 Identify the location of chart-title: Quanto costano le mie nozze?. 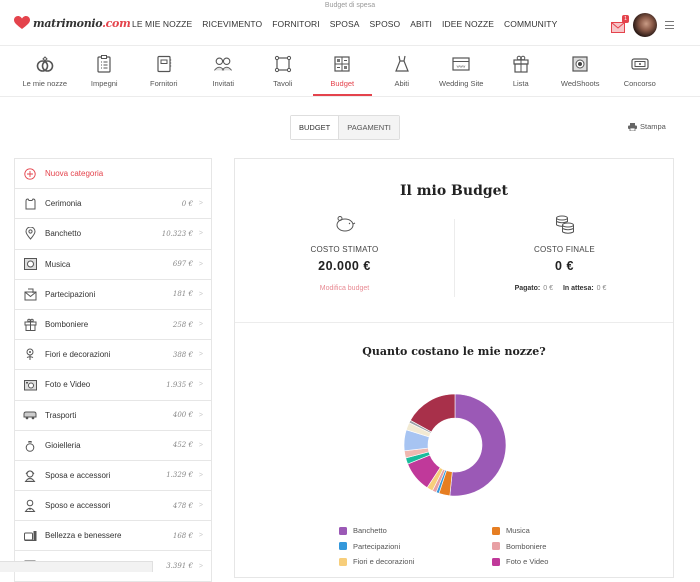
(454, 351).